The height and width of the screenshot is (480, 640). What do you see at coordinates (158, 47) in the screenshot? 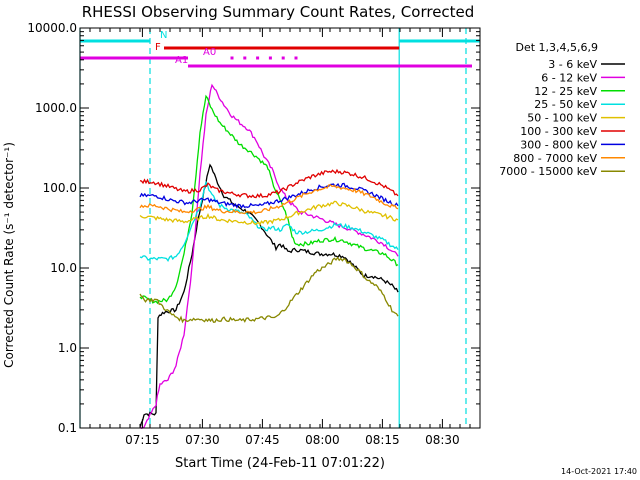
I see `state-bar-label: F` at bounding box center [158, 47].